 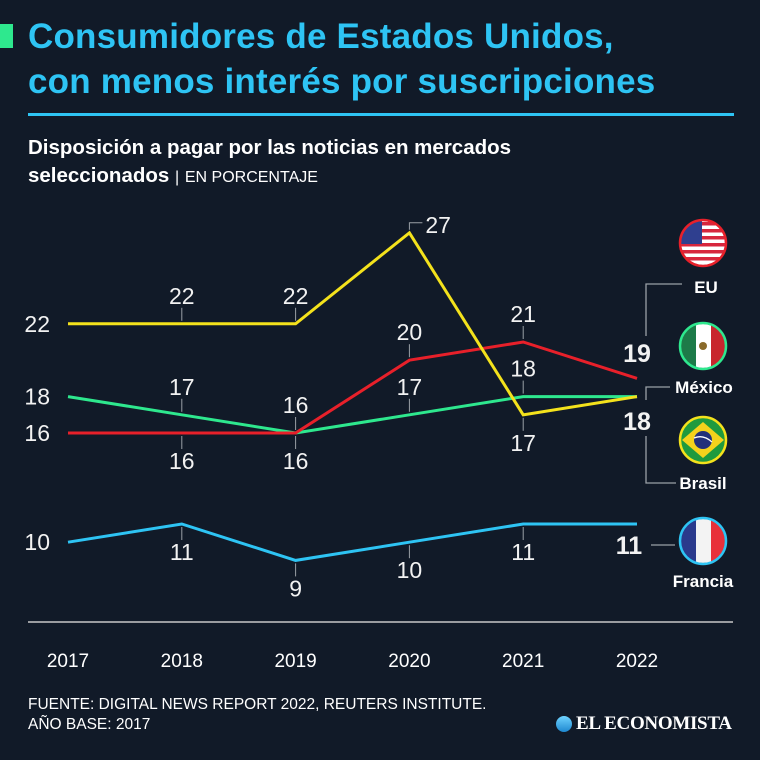 I want to click on end-label-18: 18, so click(x=637, y=422).